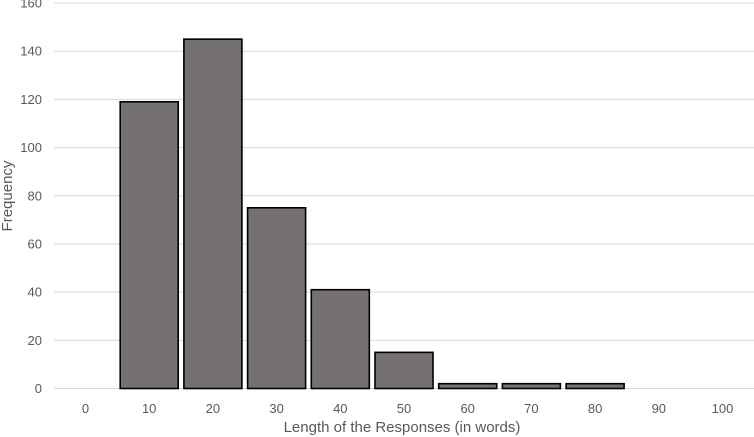  Describe the element at coordinates (404, 408) in the screenshot. I see `x-tick-label-50: 50` at that location.